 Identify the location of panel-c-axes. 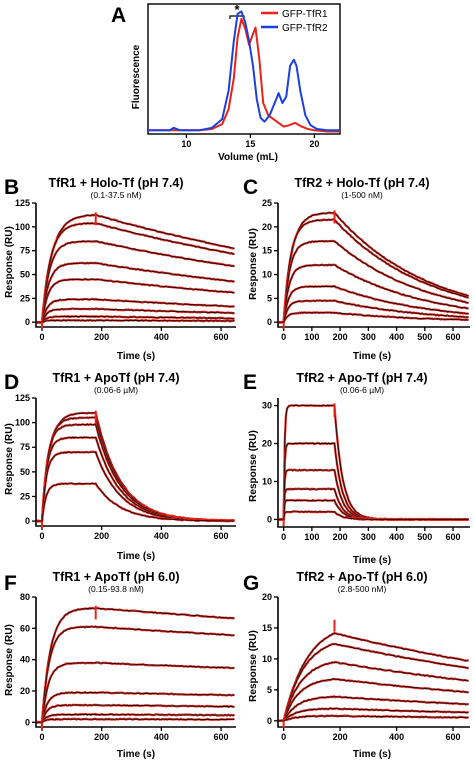
(373, 265).